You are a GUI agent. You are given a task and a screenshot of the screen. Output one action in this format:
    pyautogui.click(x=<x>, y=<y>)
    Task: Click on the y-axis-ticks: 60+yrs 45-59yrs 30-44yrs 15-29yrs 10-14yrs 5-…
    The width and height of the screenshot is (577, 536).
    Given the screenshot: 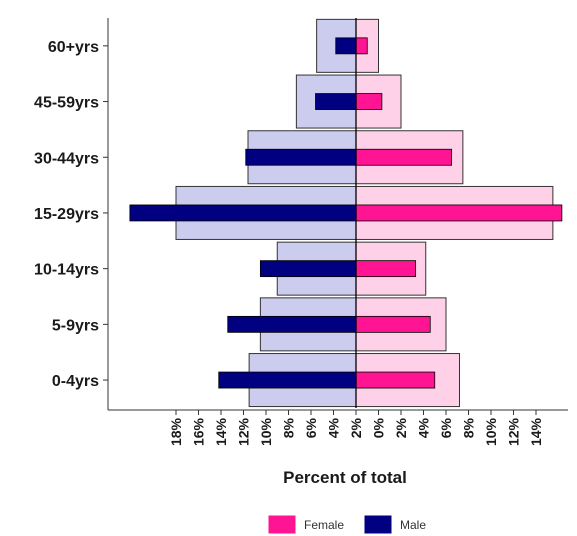 What is the action you would take?
    pyautogui.click(x=71, y=214)
    